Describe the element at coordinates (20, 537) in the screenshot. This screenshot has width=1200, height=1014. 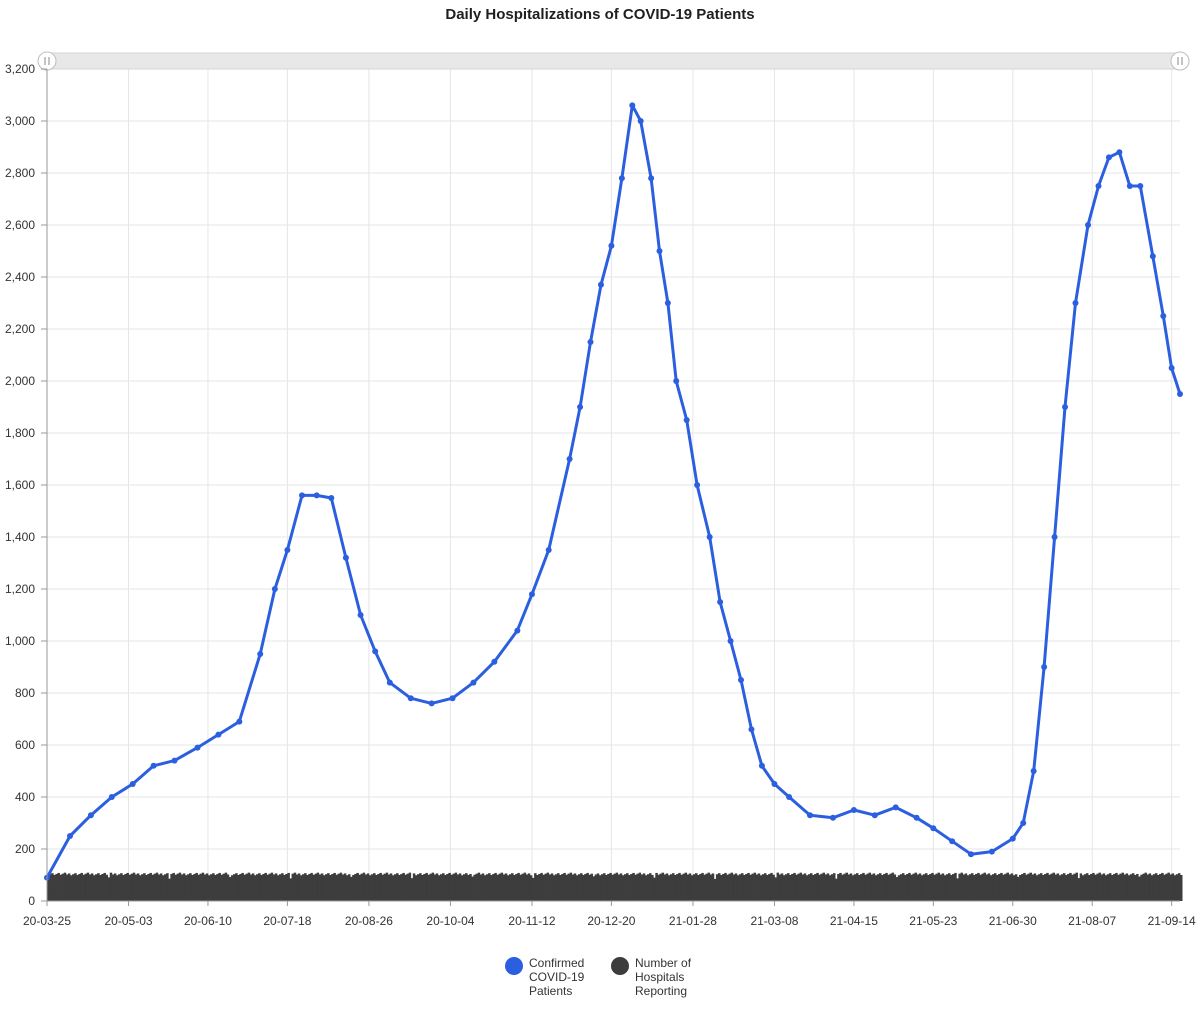
I see `y-tick-label: 1,400` at that location.